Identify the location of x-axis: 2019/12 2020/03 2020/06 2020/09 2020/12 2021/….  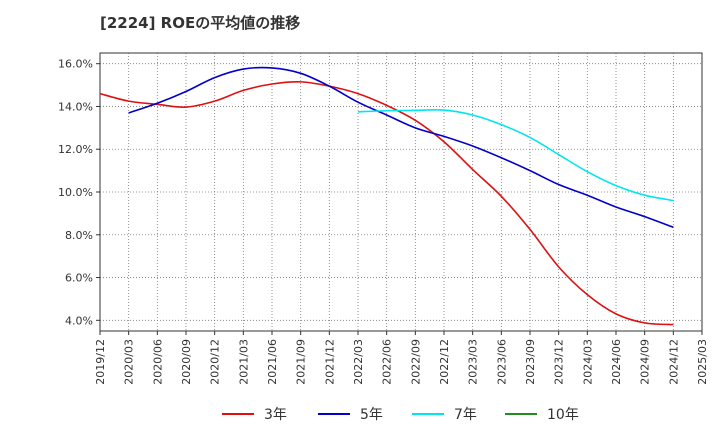
(401, 358).